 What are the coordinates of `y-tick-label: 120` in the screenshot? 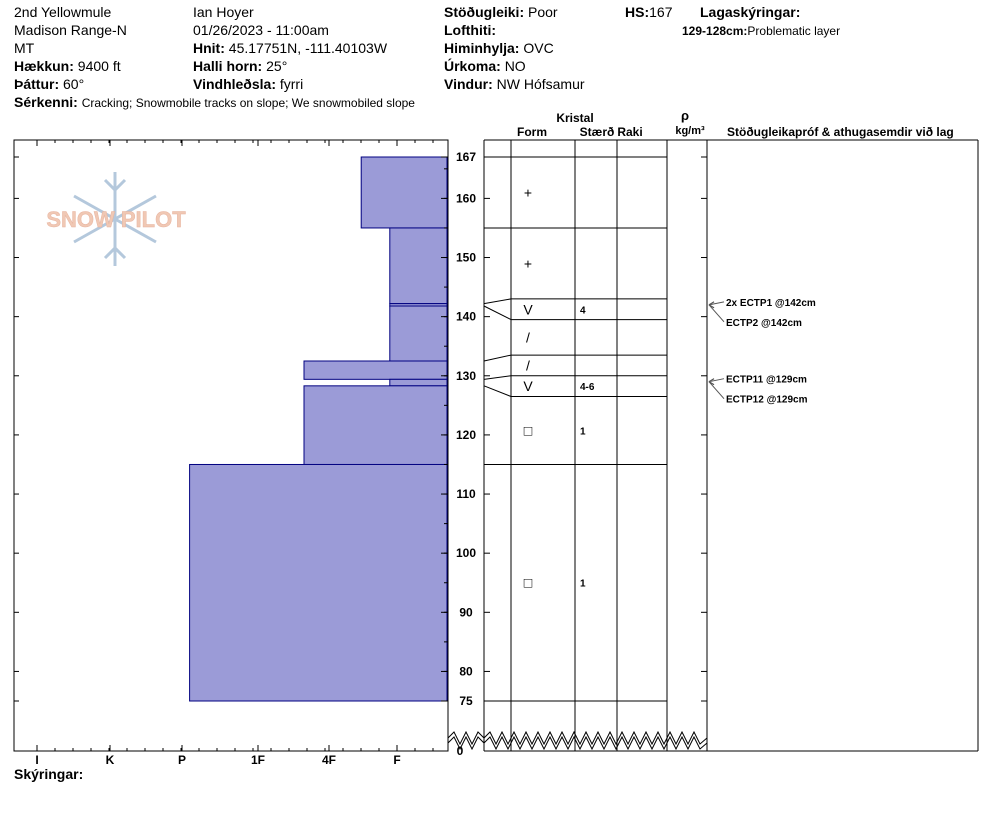 It's located at (466, 435).